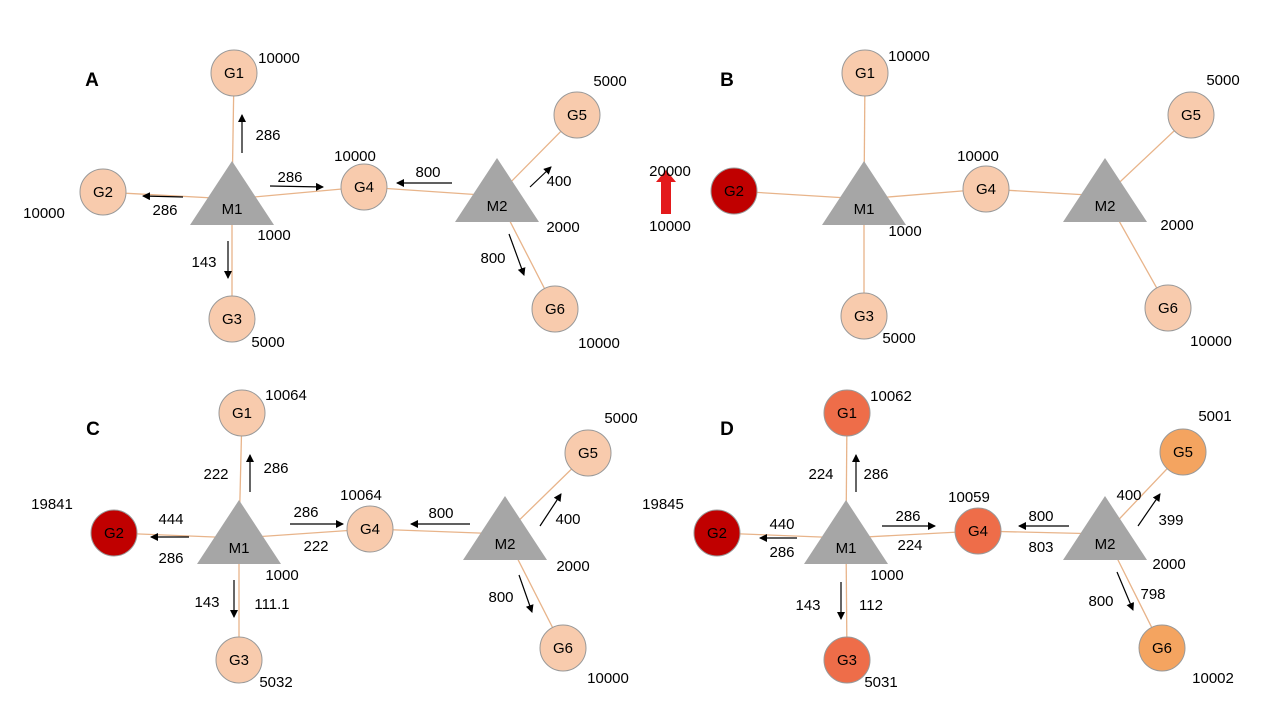 This screenshot has width=1280, height=720. Describe the element at coordinates (663, 504) in the screenshot. I see `node-value-g2: 19845` at that location.